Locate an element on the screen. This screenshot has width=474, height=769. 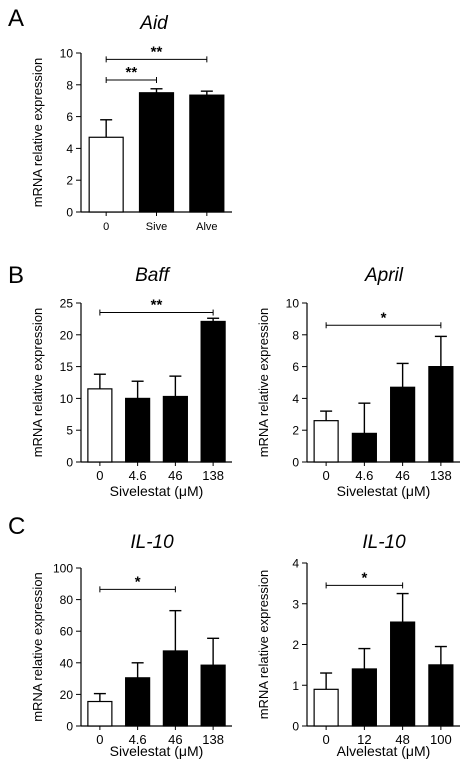
chart-title: Baff is located at coordinates (153, 275).